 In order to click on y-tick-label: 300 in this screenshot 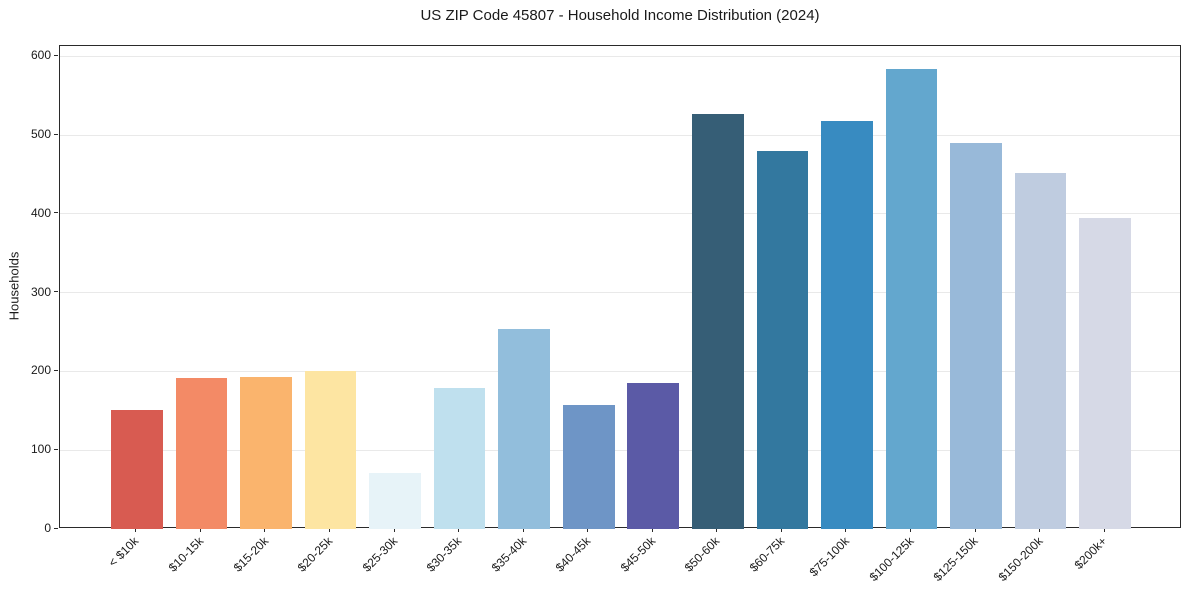, I will do `click(40, 291)`.